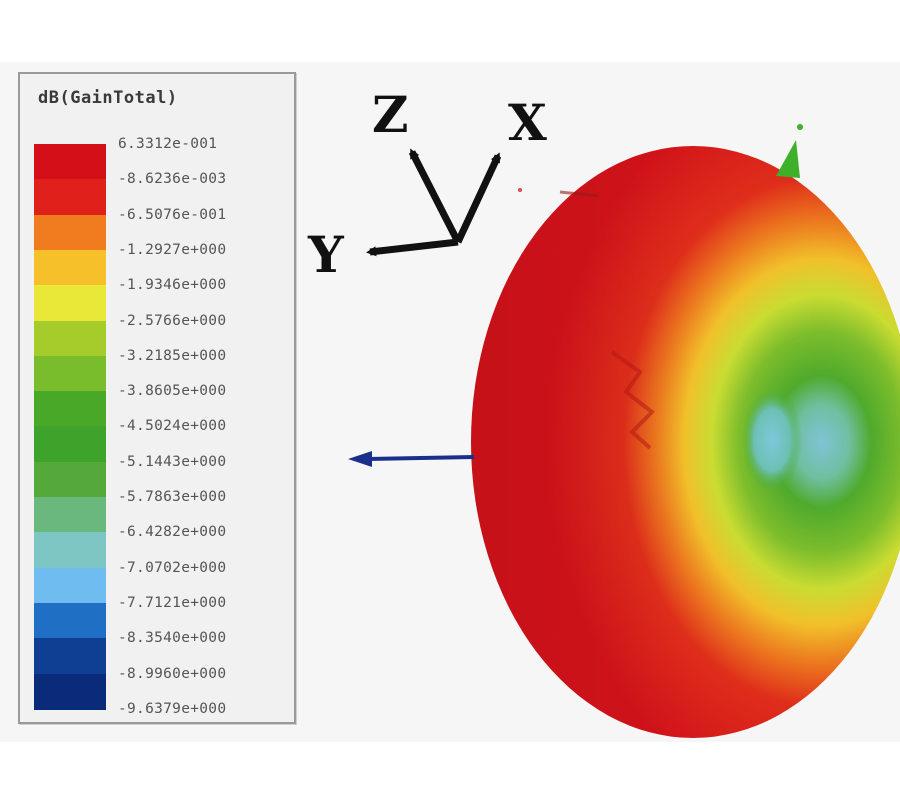 The width and height of the screenshot is (900, 800). Describe the element at coordinates (172, 179) in the screenshot. I see `legend-tick-label: -8.6236e-003` at that location.